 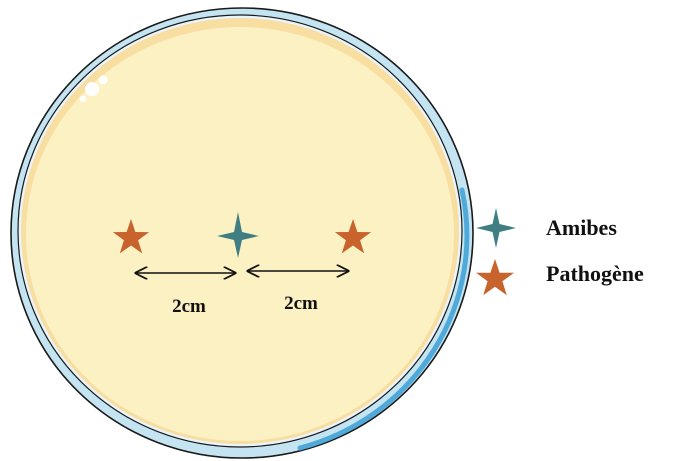 What do you see at coordinates (353, 236) in the screenshot?
I see `pathogene-star-right` at bounding box center [353, 236].